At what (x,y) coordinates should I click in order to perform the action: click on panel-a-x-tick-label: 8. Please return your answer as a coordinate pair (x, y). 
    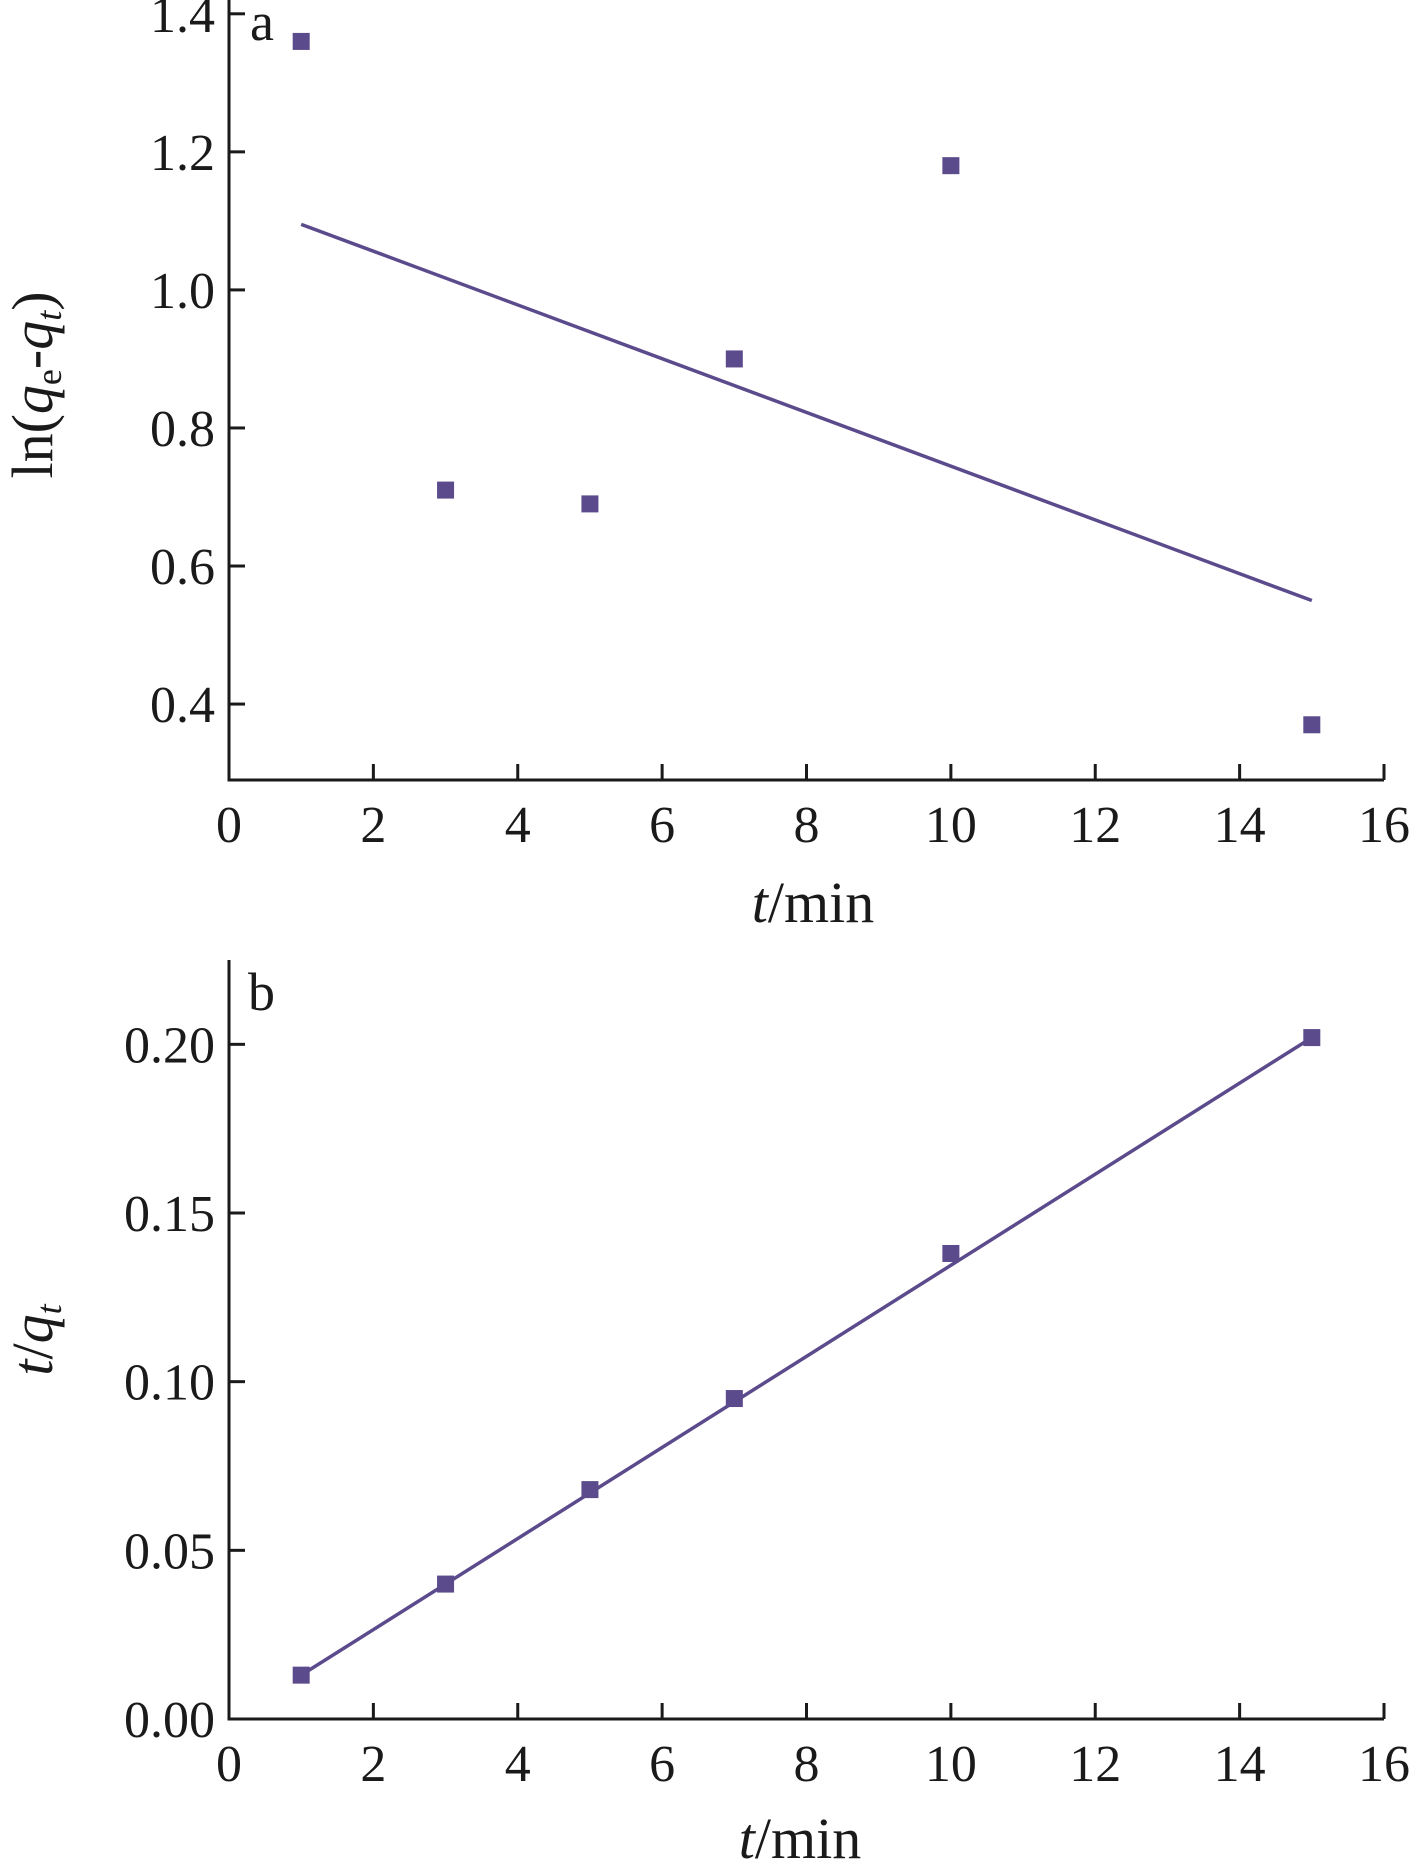
    Looking at the image, I should click on (807, 825).